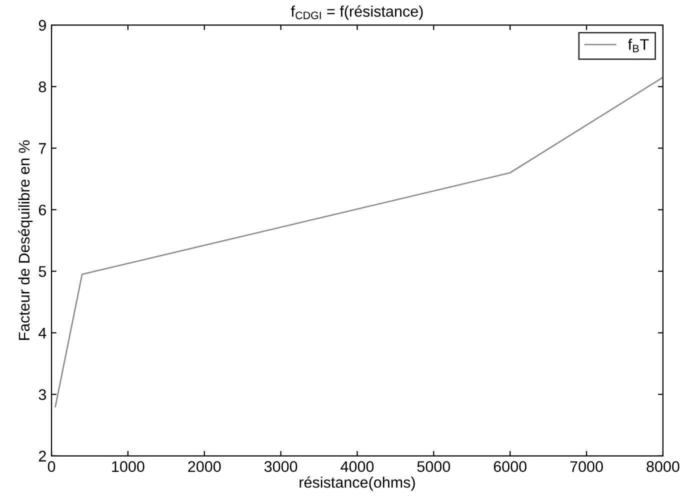  What do you see at coordinates (52, 466) in the screenshot?
I see `x-tick-label: 0` at bounding box center [52, 466].